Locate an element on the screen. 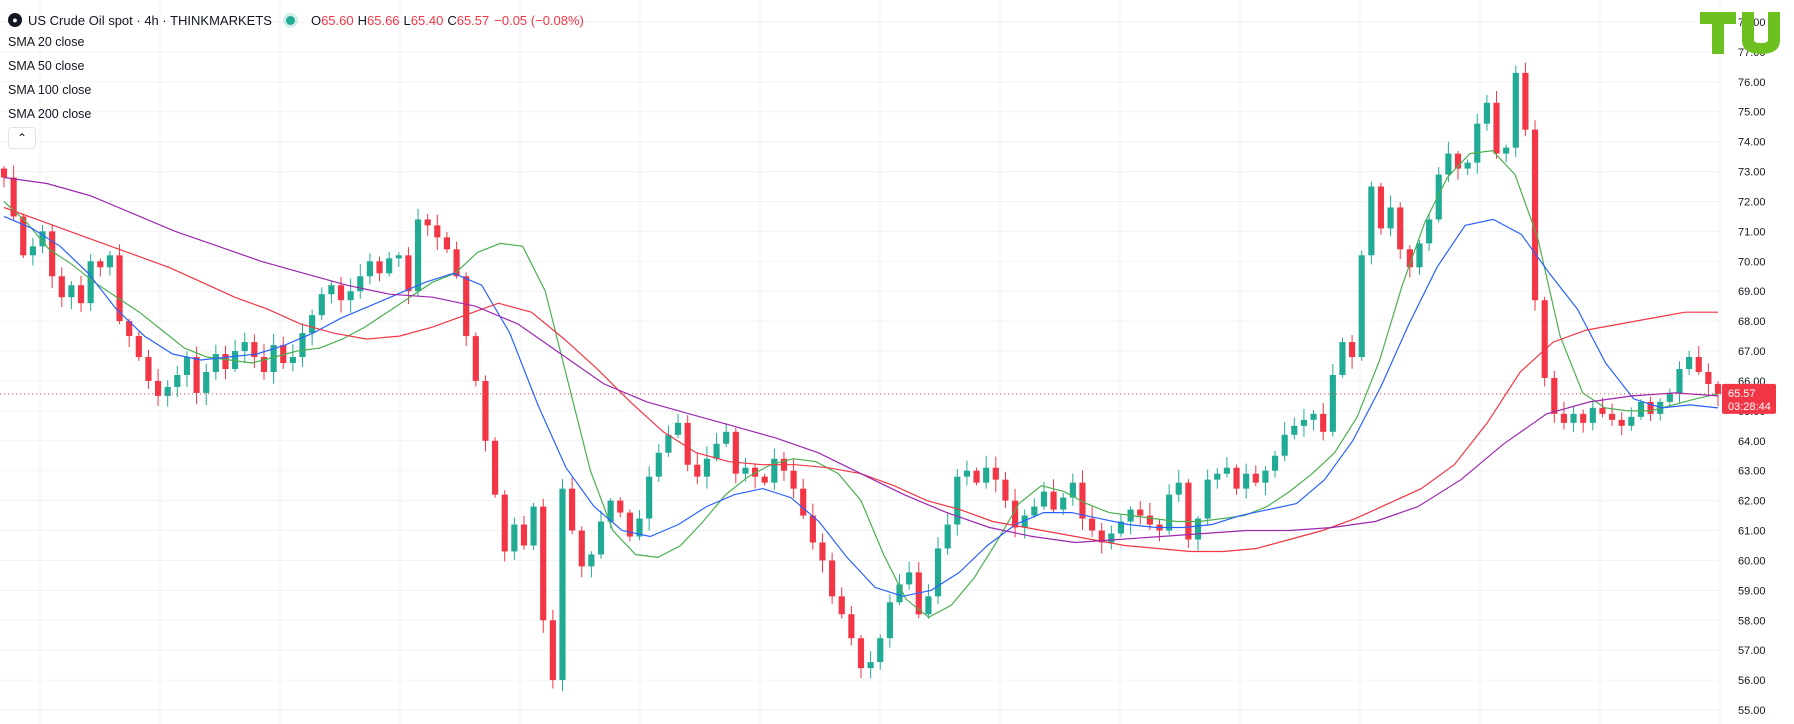  indicator-sma20: SMA 20 close is located at coordinates (46, 42).